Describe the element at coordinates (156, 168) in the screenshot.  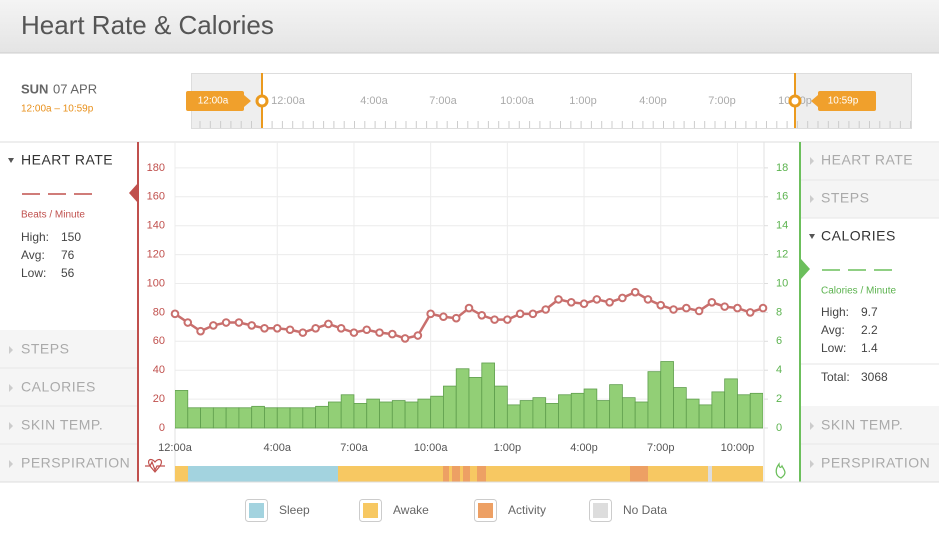
I see `y-tick-label: 180` at that location.